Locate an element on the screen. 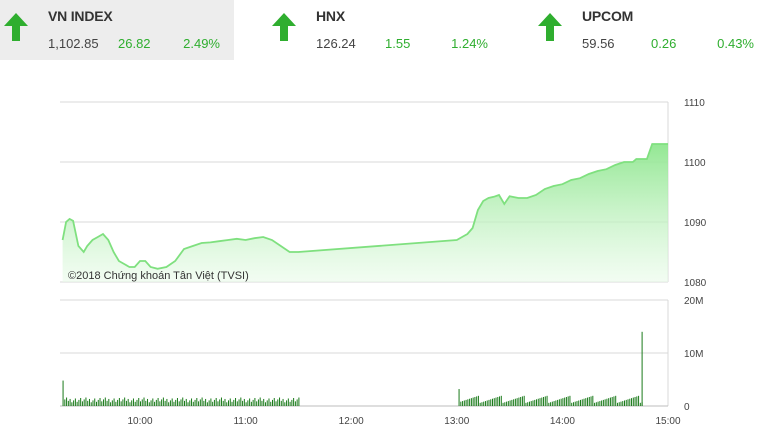 The image size is (770, 436). price-tick-label: 1080 is located at coordinates (695, 283).